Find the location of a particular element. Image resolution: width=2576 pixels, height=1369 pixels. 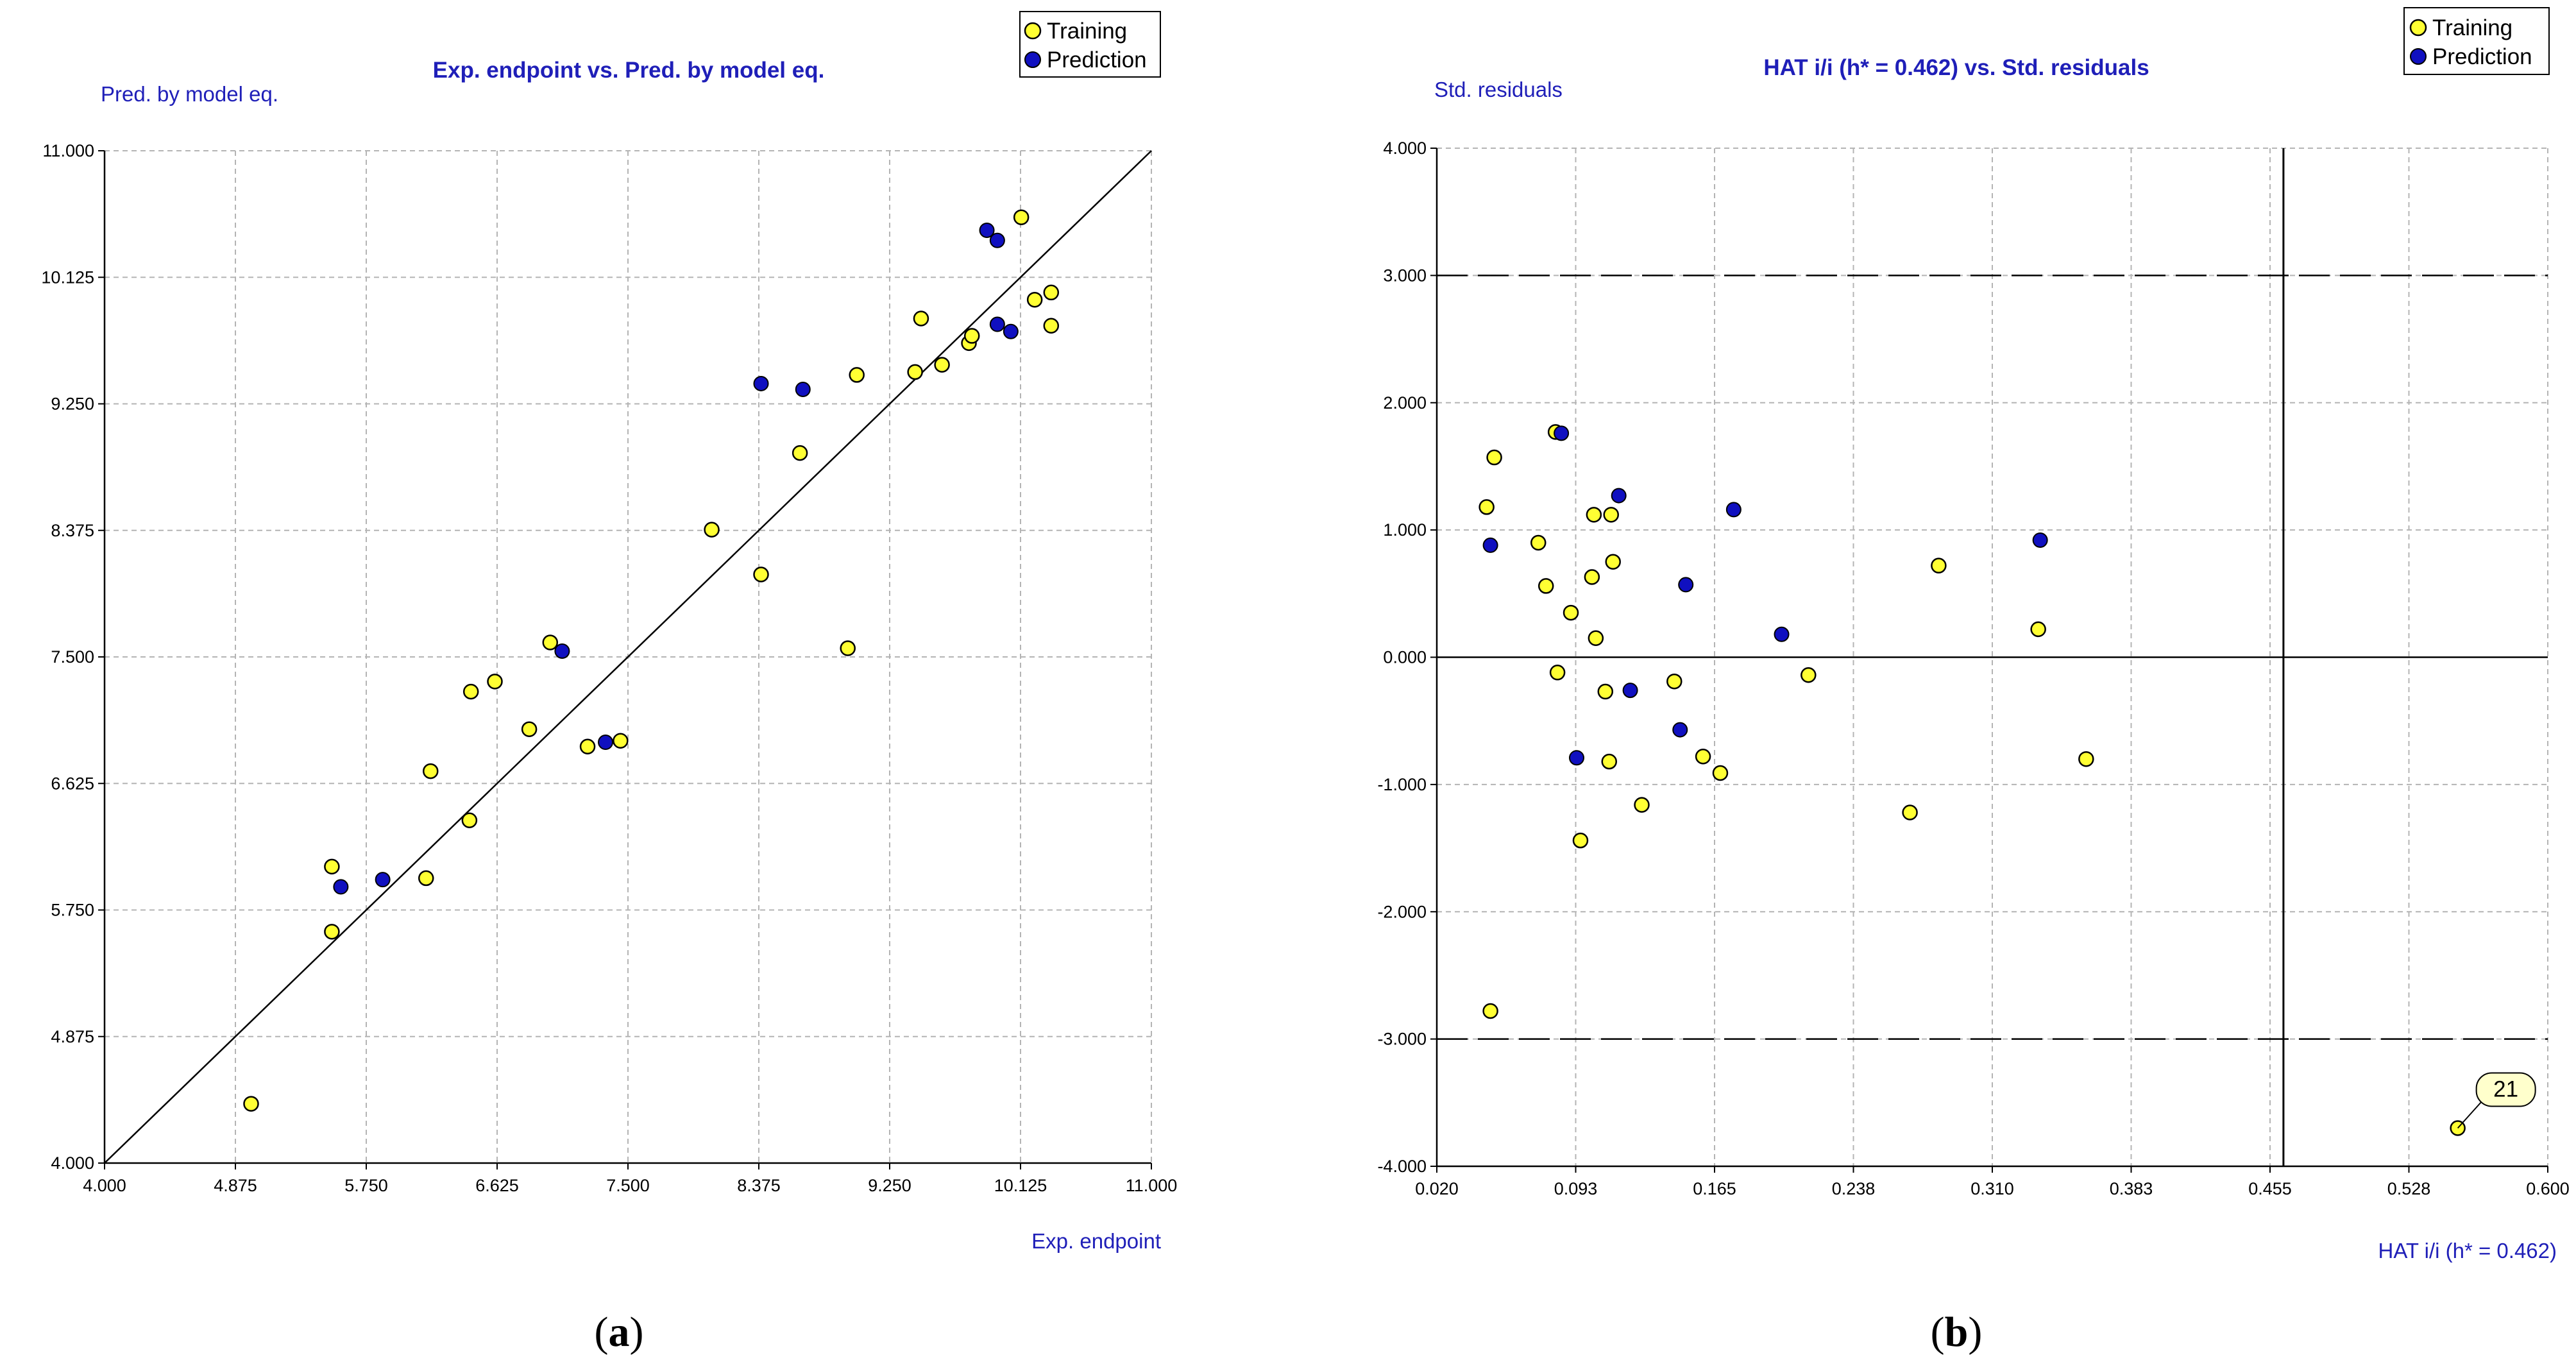

x-tick-label: 6.625 is located at coordinates (497, 1185).